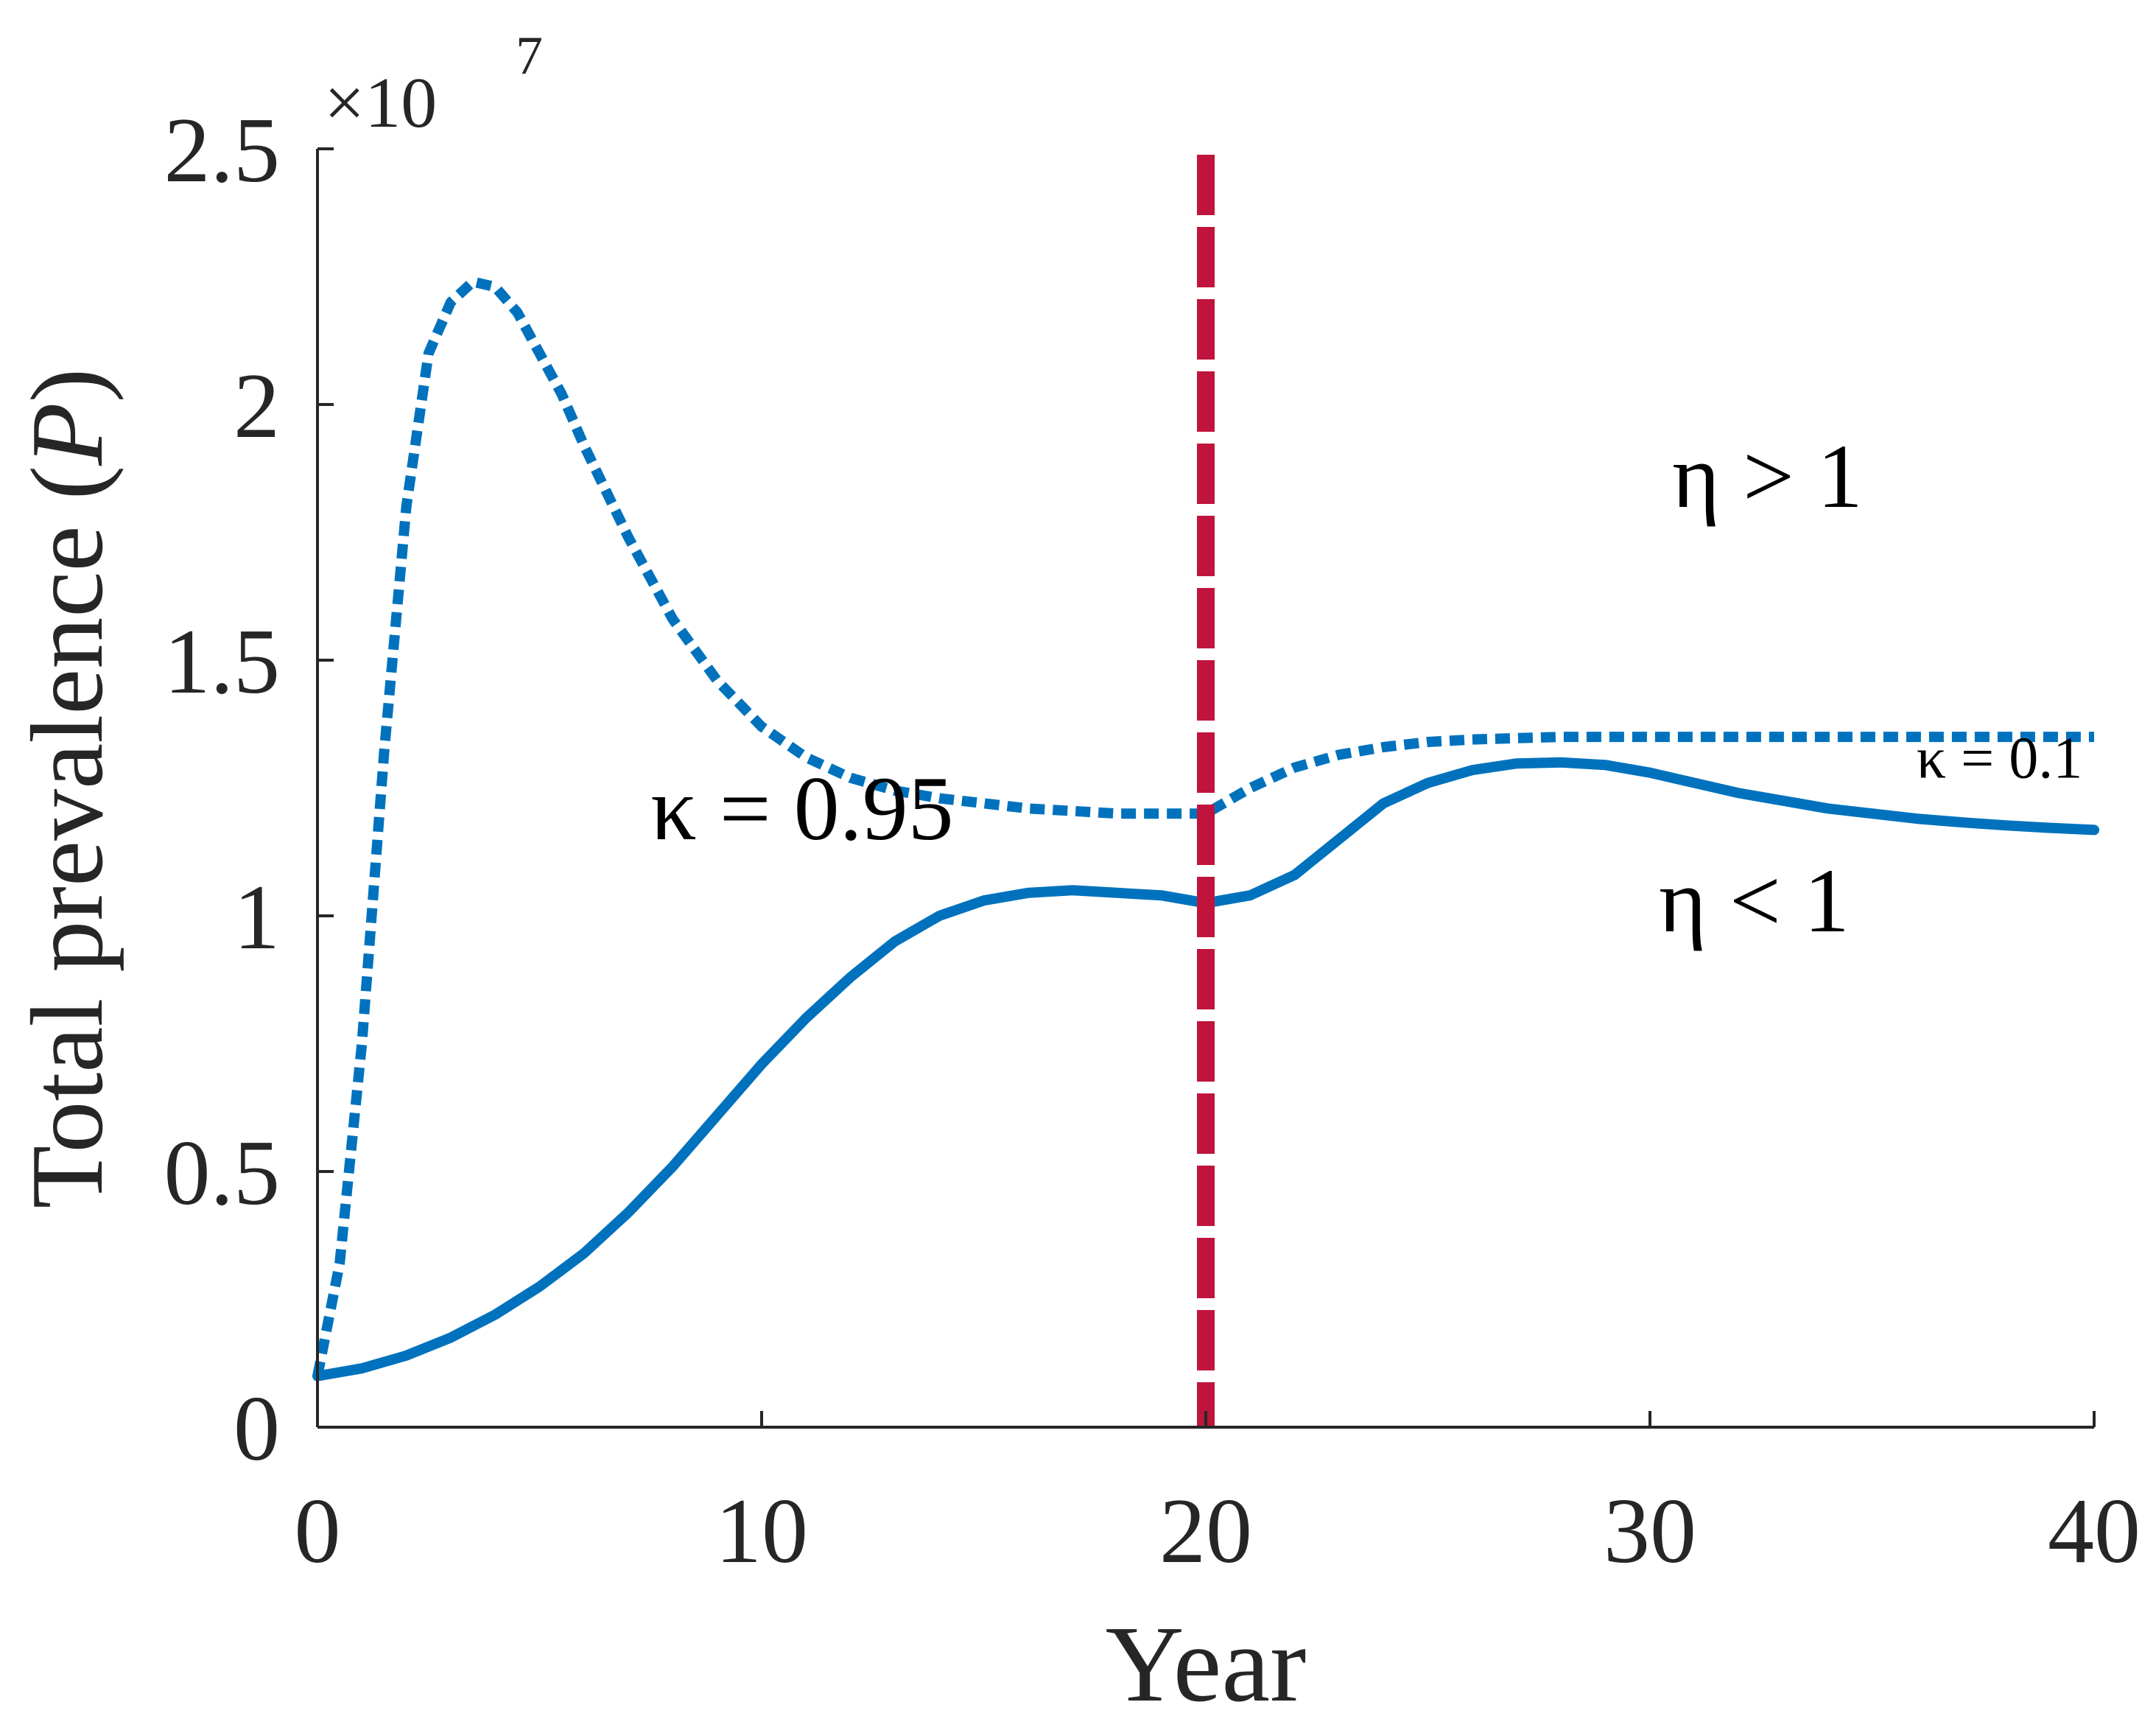 This screenshot has width=2156, height=1716. What do you see at coordinates (318, 1531) in the screenshot?
I see `x-tick-label: 0` at bounding box center [318, 1531].